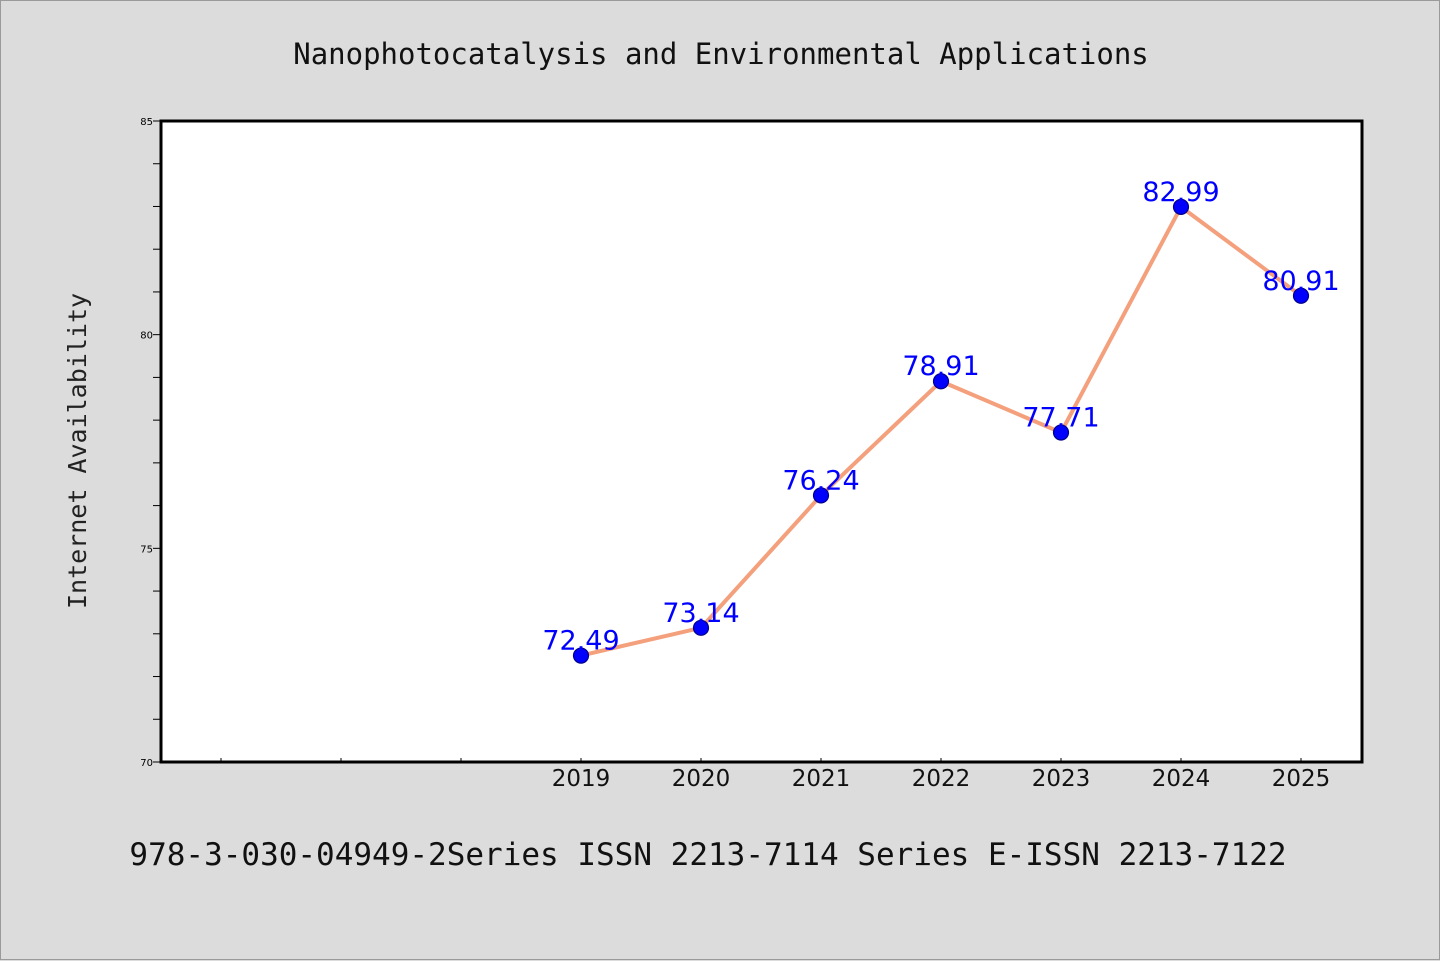 This screenshot has height=961, width=1440. Describe the element at coordinates (820, 480) in the screenshot. I see `data-label: 76.24` at that location.